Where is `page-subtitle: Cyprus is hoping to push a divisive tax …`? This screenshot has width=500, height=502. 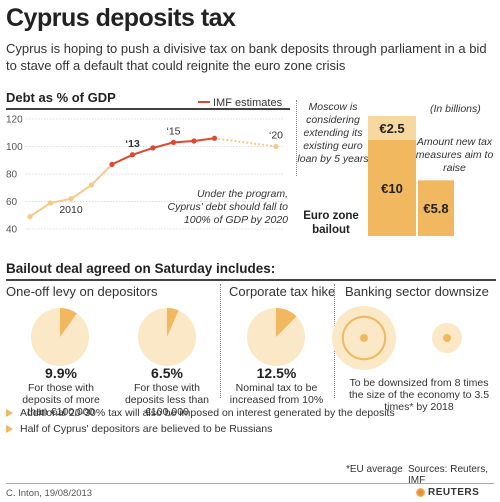
page-subtitle: Cyprus is hoping to push a divisive tax … is located at coordinates (246, 57).